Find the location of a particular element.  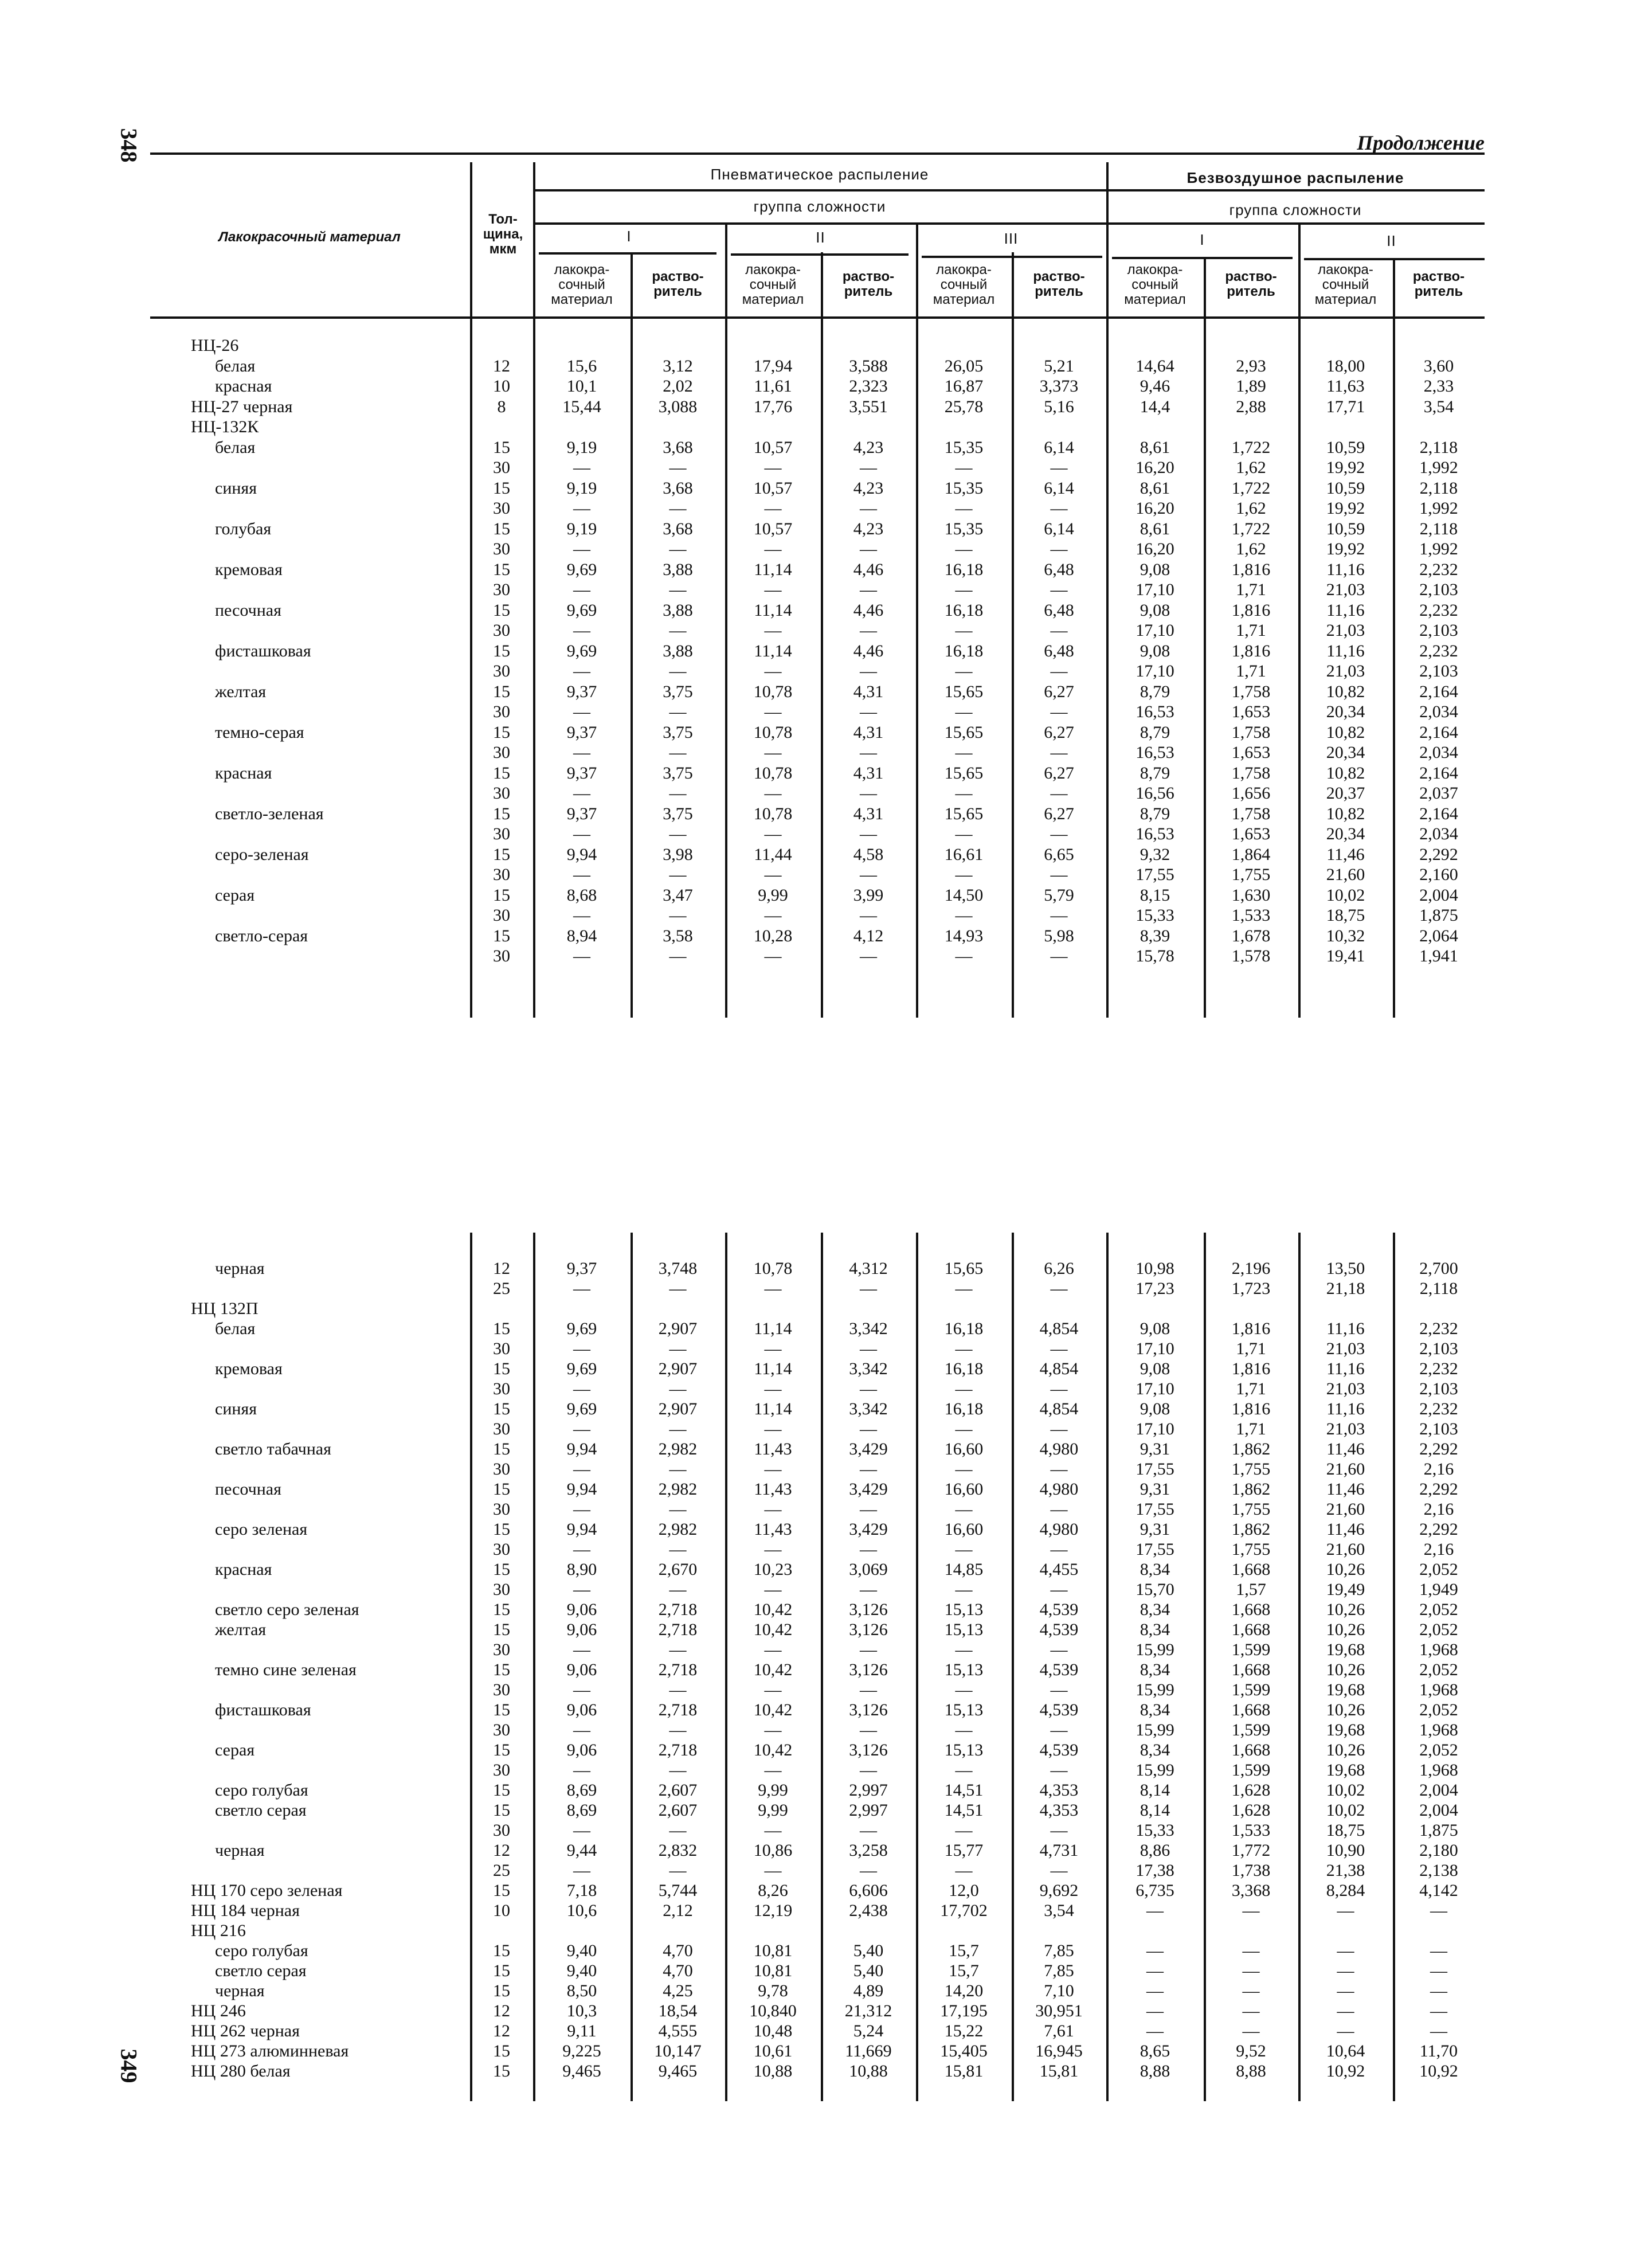

pneumatic-I-paint-cell: 8,94 is located at coordinates (582, 935).